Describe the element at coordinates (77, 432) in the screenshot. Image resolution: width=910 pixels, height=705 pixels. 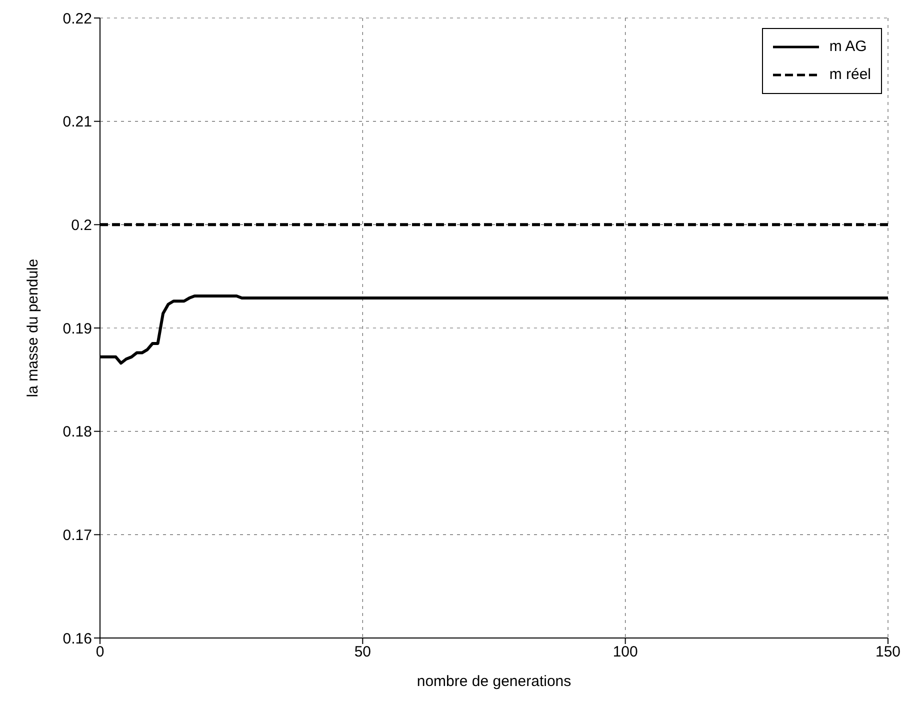
I see `y-tick-label: 0.18` at that location.